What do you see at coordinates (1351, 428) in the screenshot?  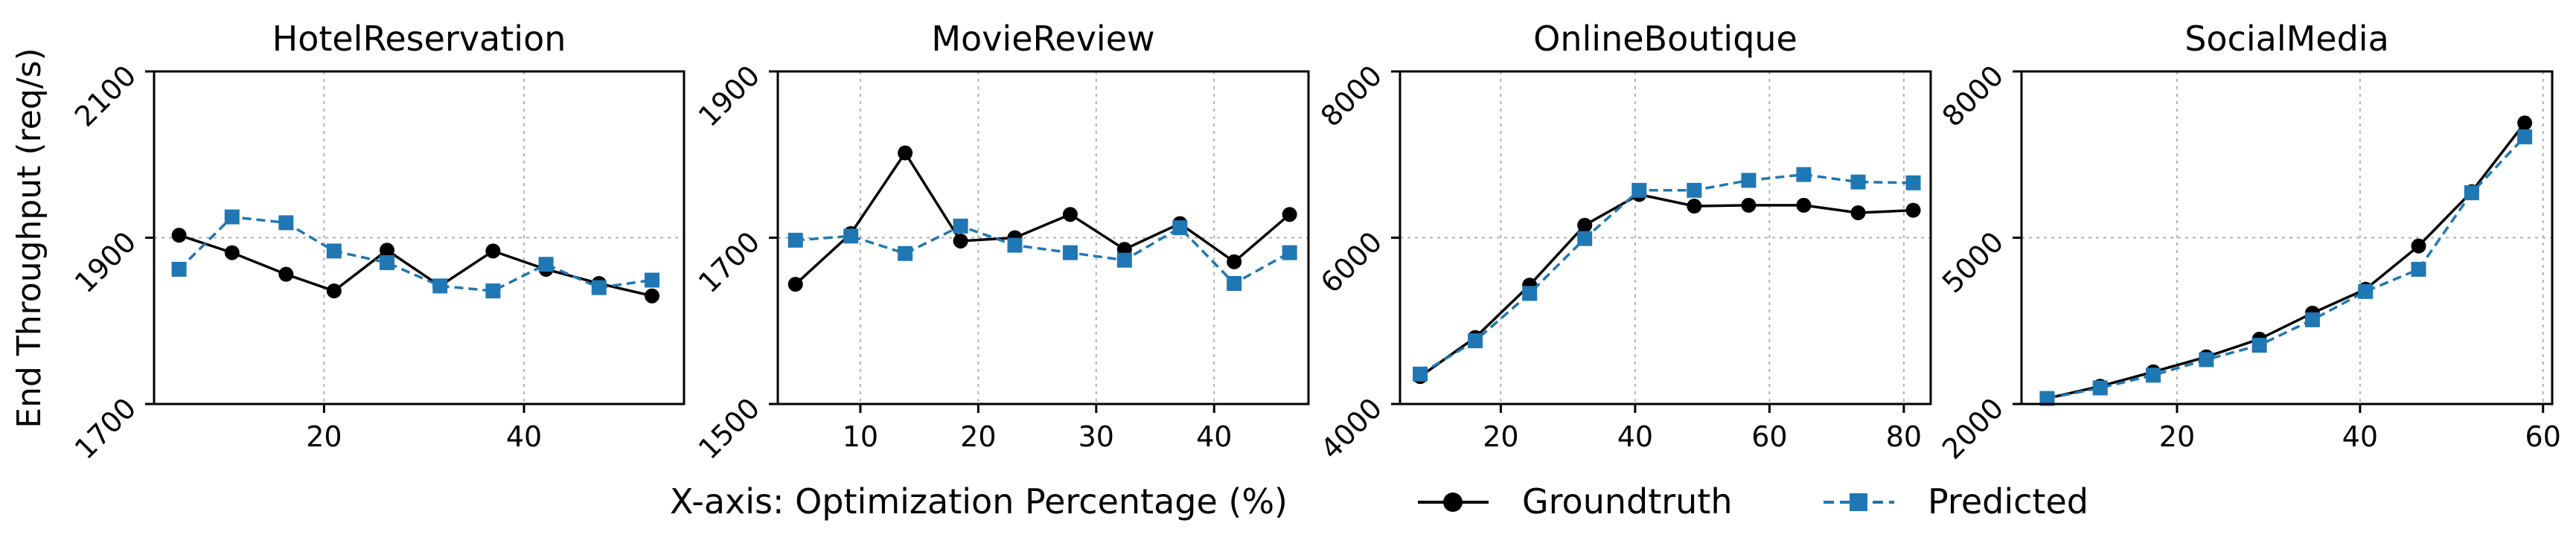 I see `y-tick-label: 4000` at bounding box center [1351, 428].